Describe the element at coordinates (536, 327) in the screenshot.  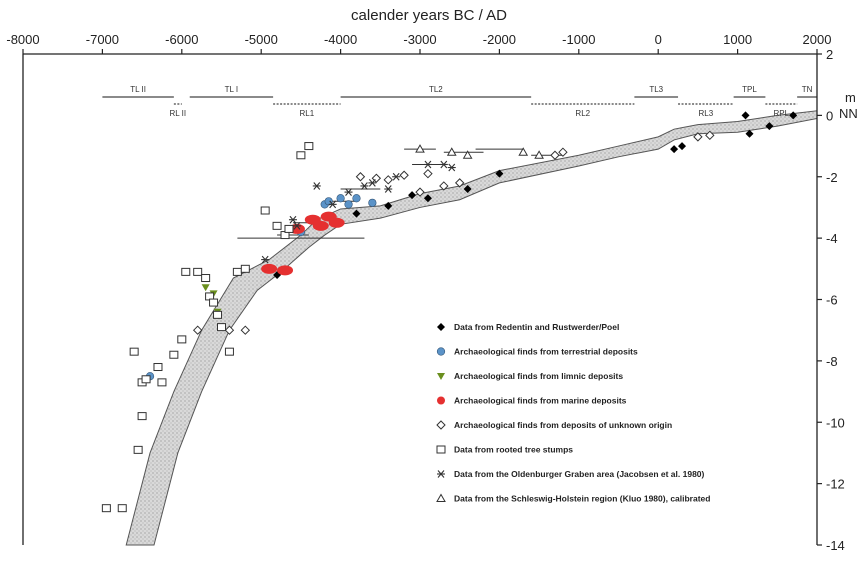
I see `legend-label: Data from Redentin and Rustwerder/Poel` at that location.